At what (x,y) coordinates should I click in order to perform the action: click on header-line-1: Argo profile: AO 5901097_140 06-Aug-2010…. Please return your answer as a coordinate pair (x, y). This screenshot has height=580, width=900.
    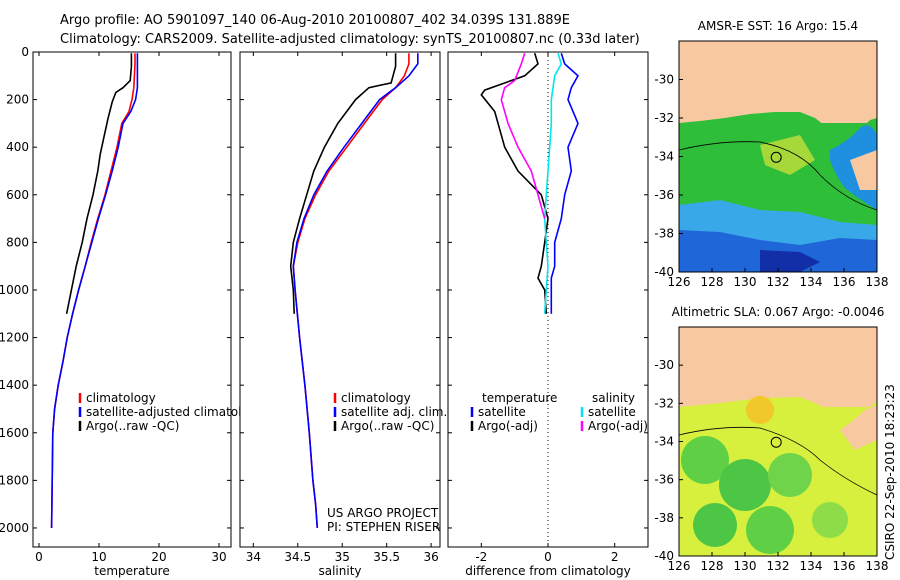
    Looking at the image, I should click on (315, 20).